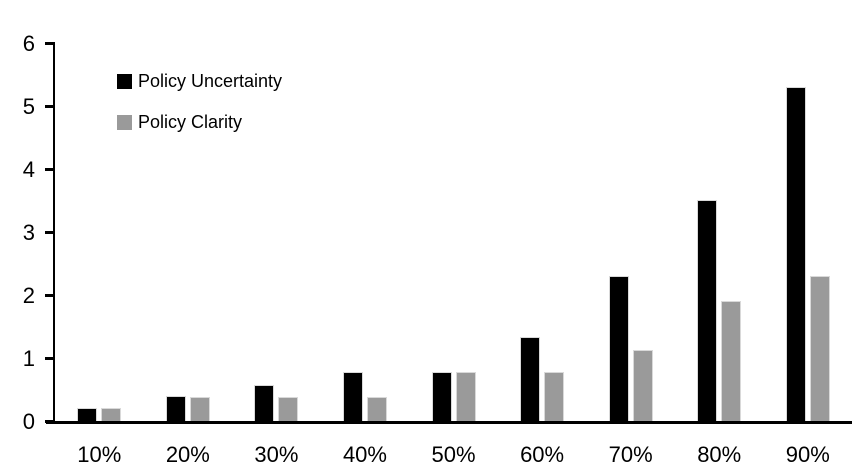  Describe the element at coordinates (808, 232) in the screenshot. I see `bar-group-90%` at that location.